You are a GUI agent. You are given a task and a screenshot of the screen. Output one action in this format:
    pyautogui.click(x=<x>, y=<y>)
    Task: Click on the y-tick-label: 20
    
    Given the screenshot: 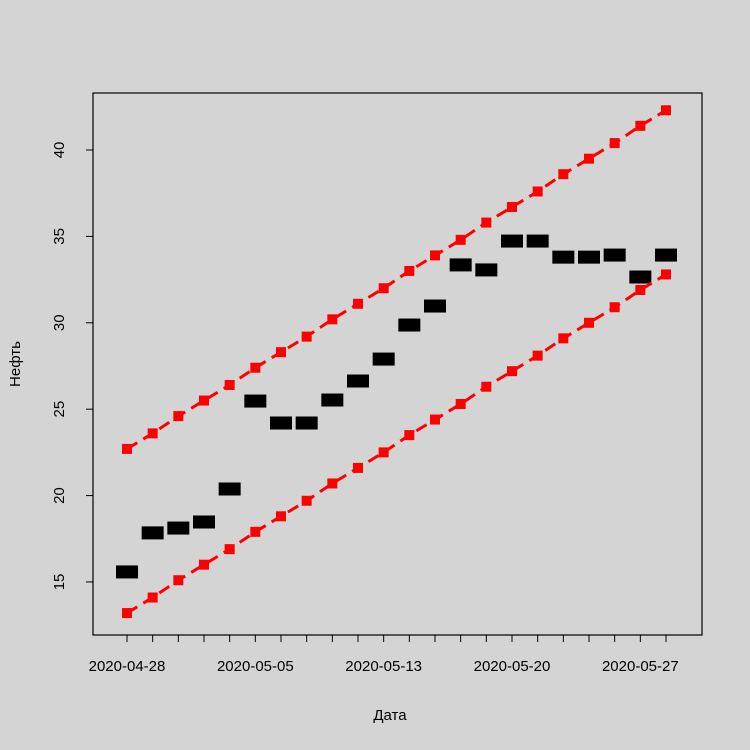 What is the action you would take?
    pyautogui.click(x=59, y=495)
    